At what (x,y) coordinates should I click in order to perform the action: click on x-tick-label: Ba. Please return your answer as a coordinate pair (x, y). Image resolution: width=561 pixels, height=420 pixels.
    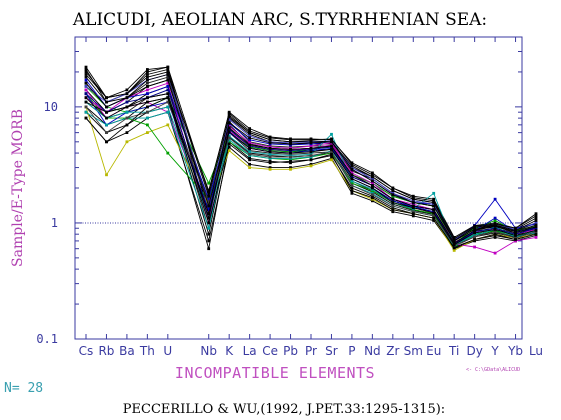
    Looking at the image, I should click on (127, 351).